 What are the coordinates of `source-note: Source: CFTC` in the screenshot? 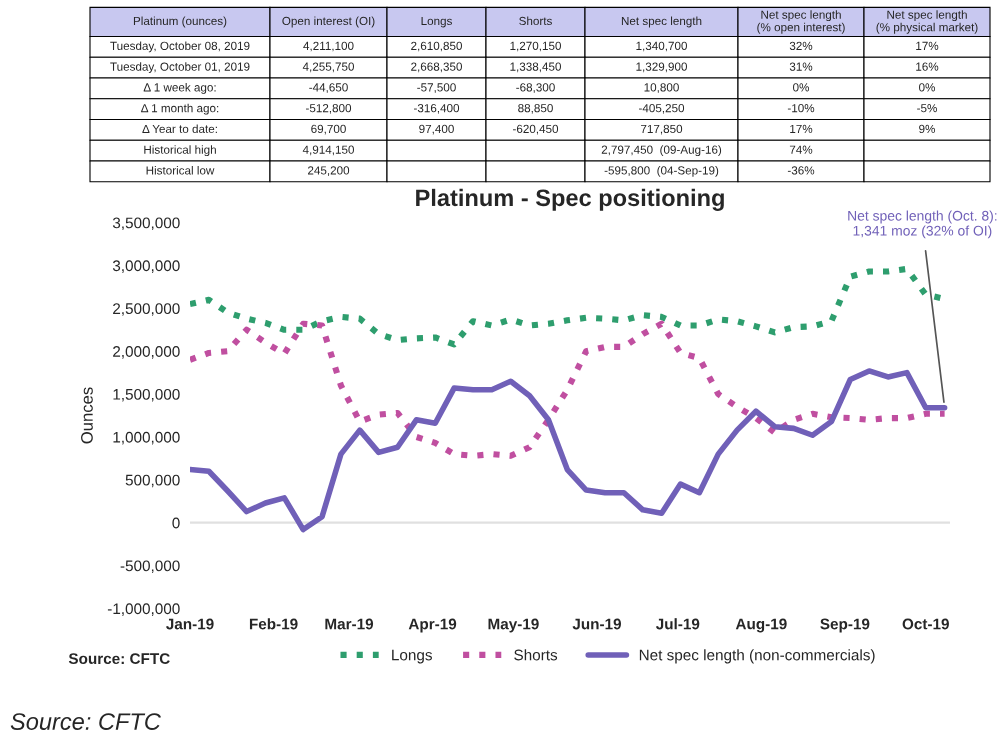 It's located at (85, 721).